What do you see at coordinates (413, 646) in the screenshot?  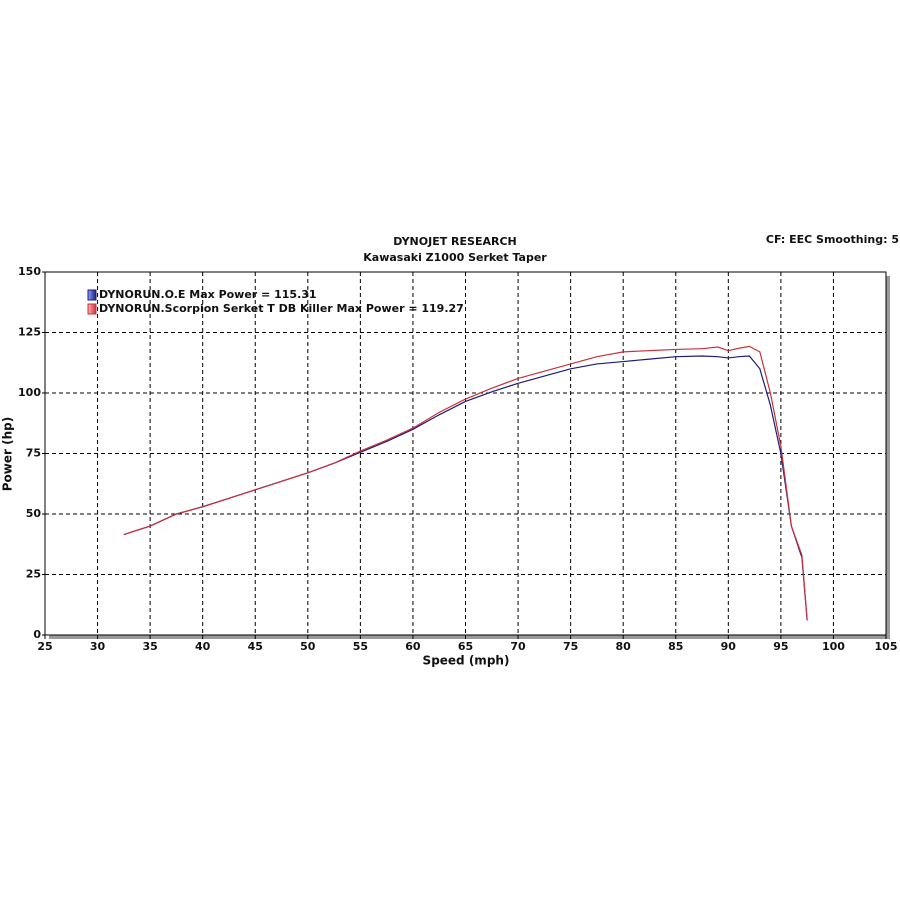 I see `x-tick-label: 60` at bounding box center [413, 646].